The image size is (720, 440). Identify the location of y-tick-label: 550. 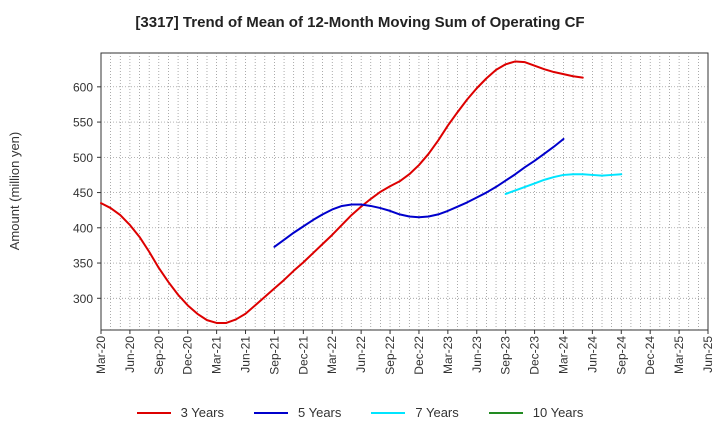
(83, 123).